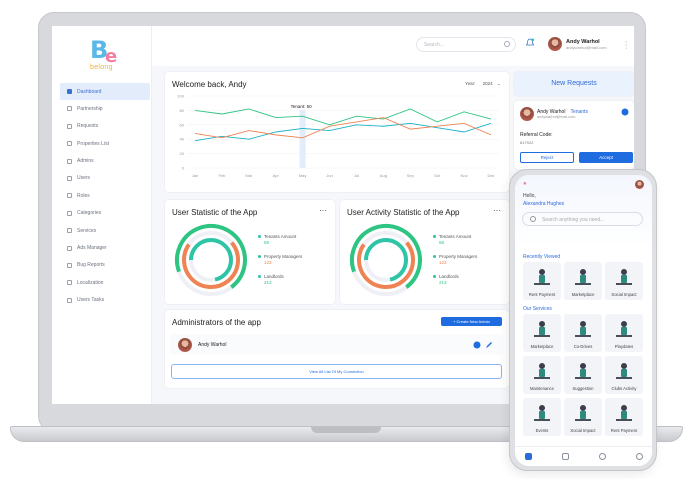  Describe the element at coordinates (542, 375) in the screenshot. I see `service-tile: Maintenance` at that location.